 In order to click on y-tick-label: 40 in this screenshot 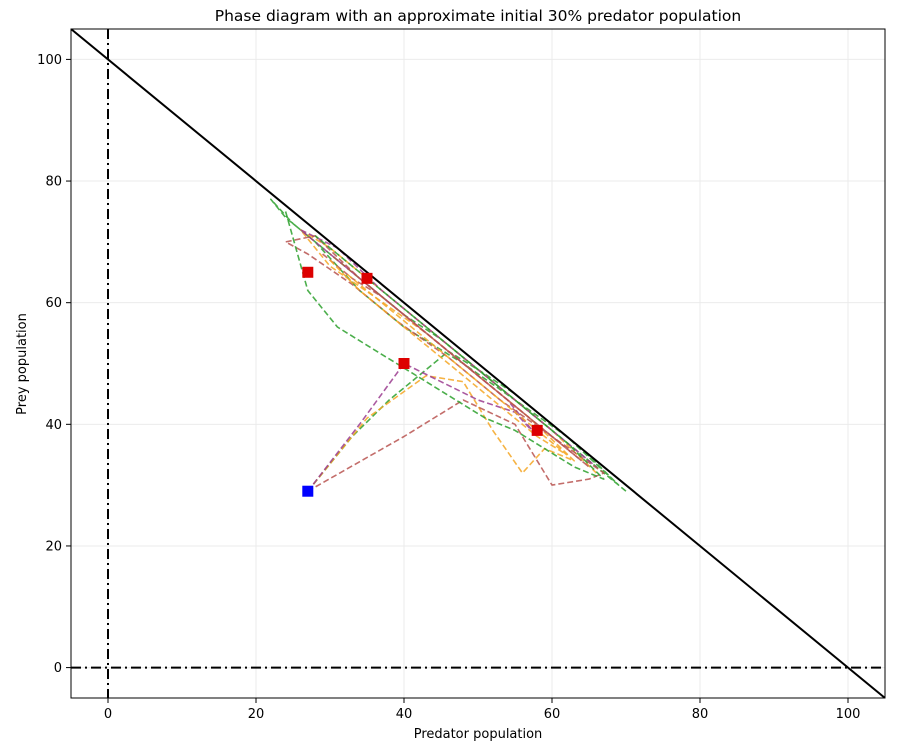, I will do `click(53, 425)`.